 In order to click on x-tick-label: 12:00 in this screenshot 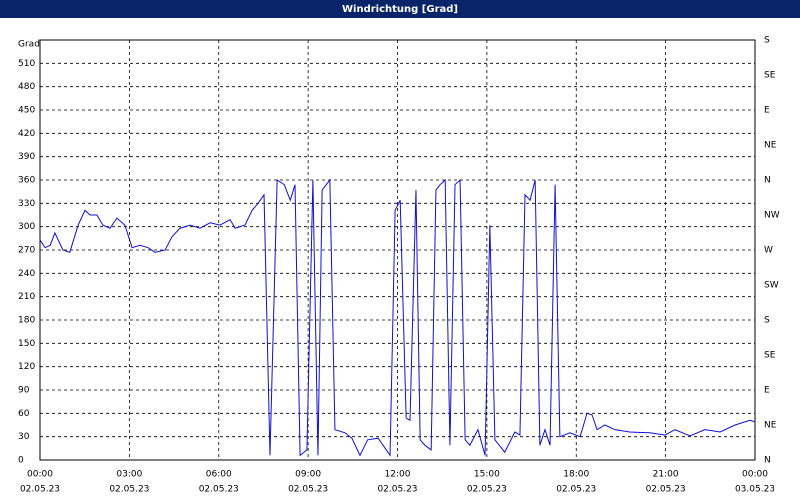, I will do `click(398, 475)`.